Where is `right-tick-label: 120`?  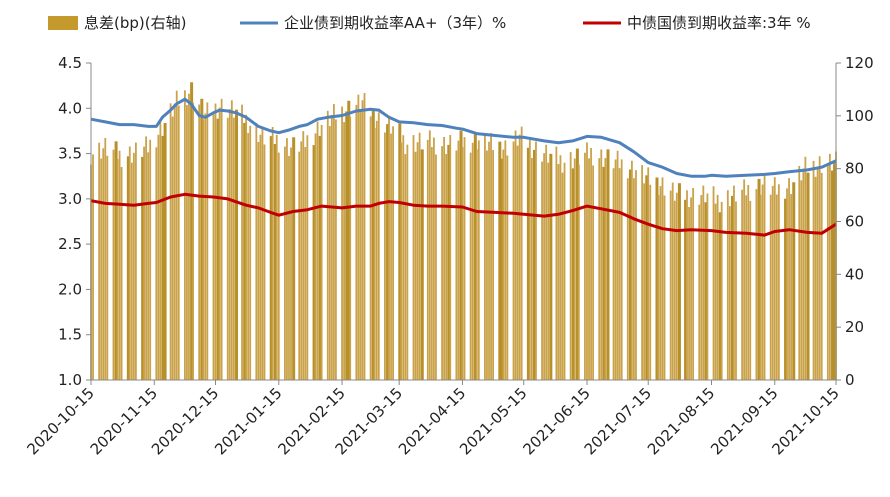
right-tick-label: 120 is located at coordinates (859, 63).